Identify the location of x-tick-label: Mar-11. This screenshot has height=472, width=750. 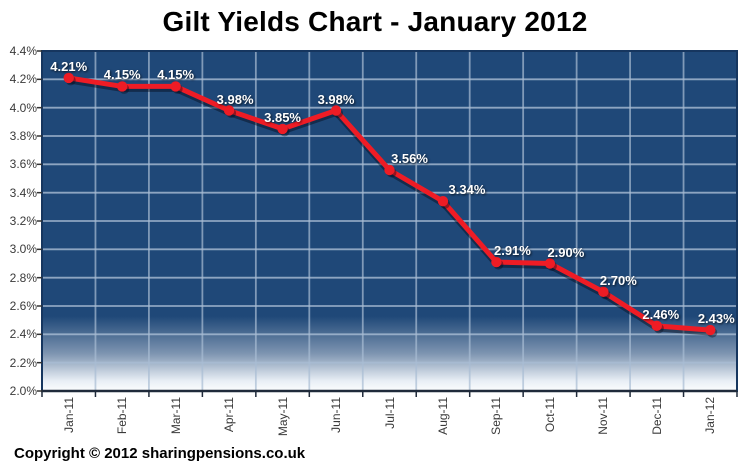
(175, 416).